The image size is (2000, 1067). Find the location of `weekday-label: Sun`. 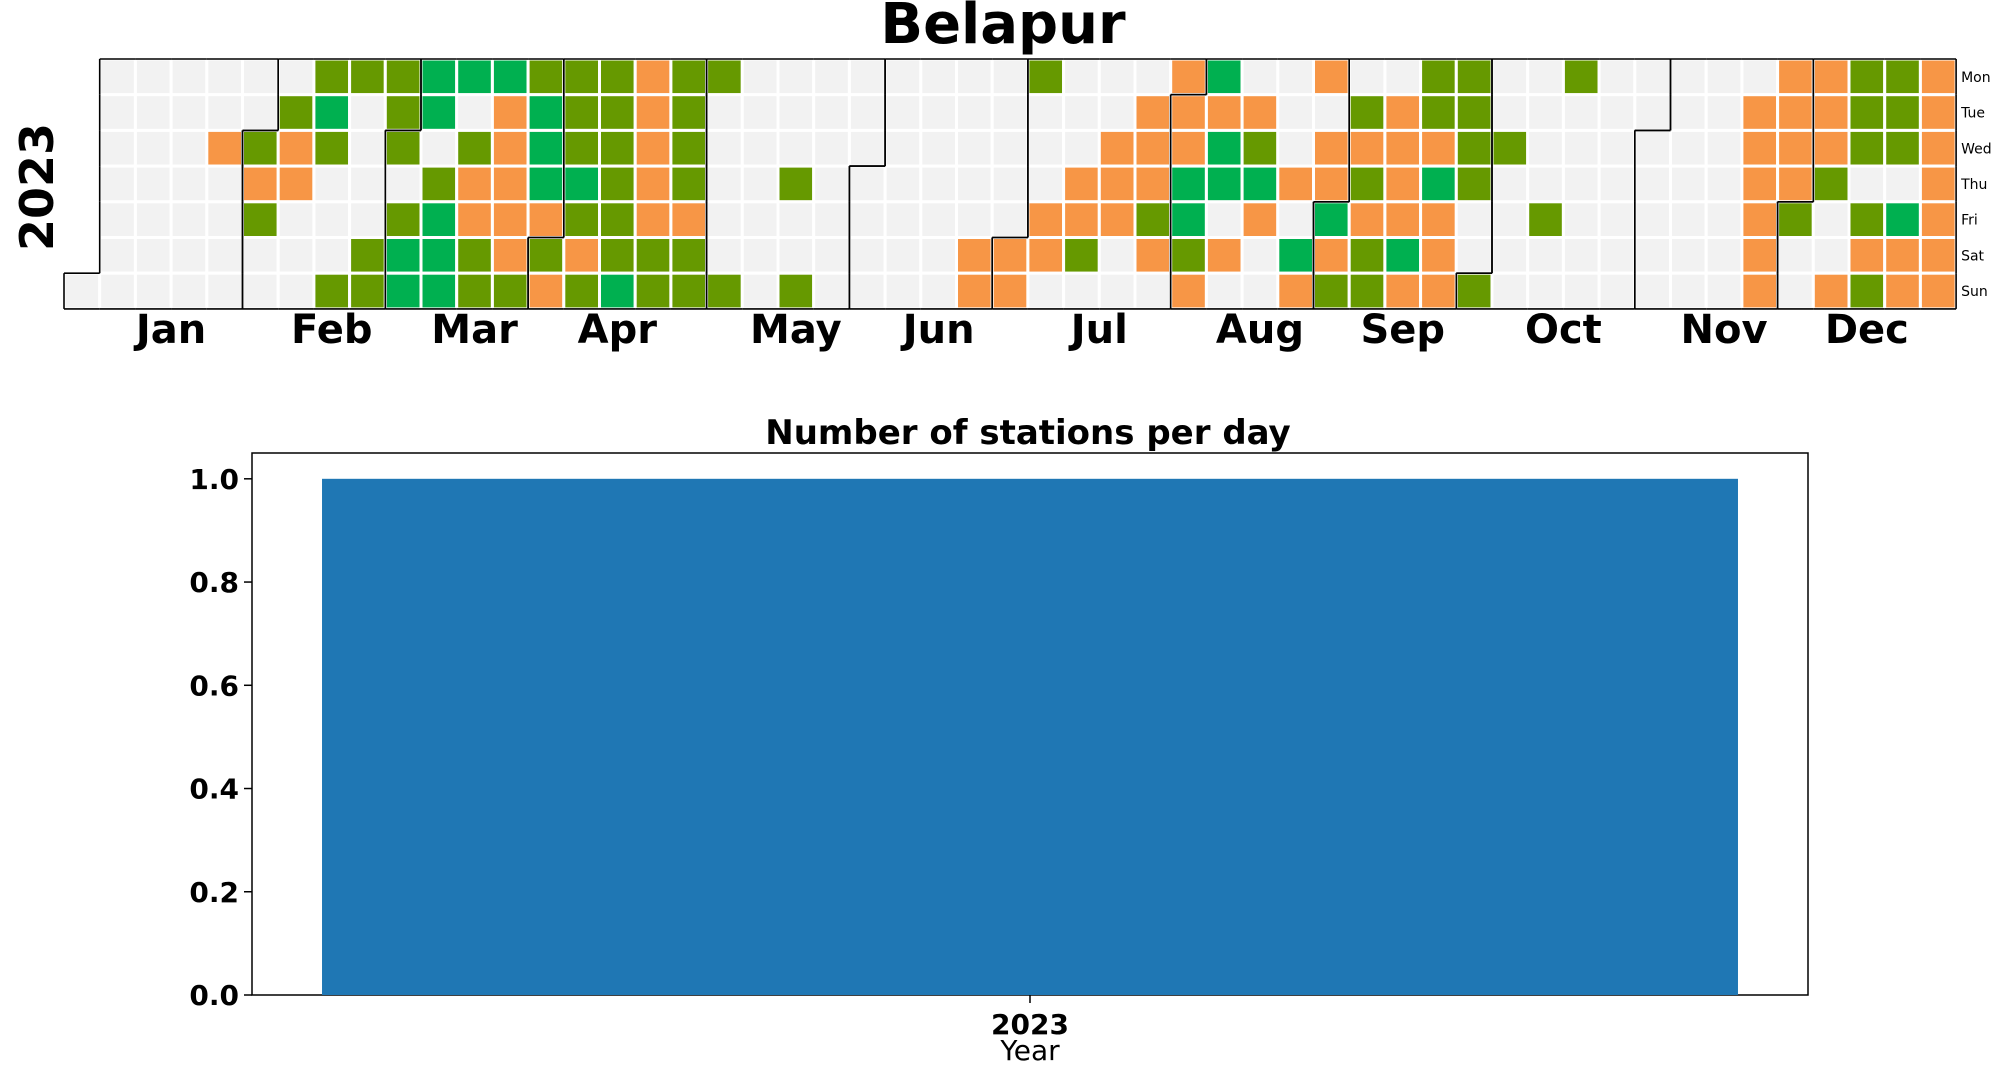

weekday-label: Sun is located at coordinates (1974, 292).